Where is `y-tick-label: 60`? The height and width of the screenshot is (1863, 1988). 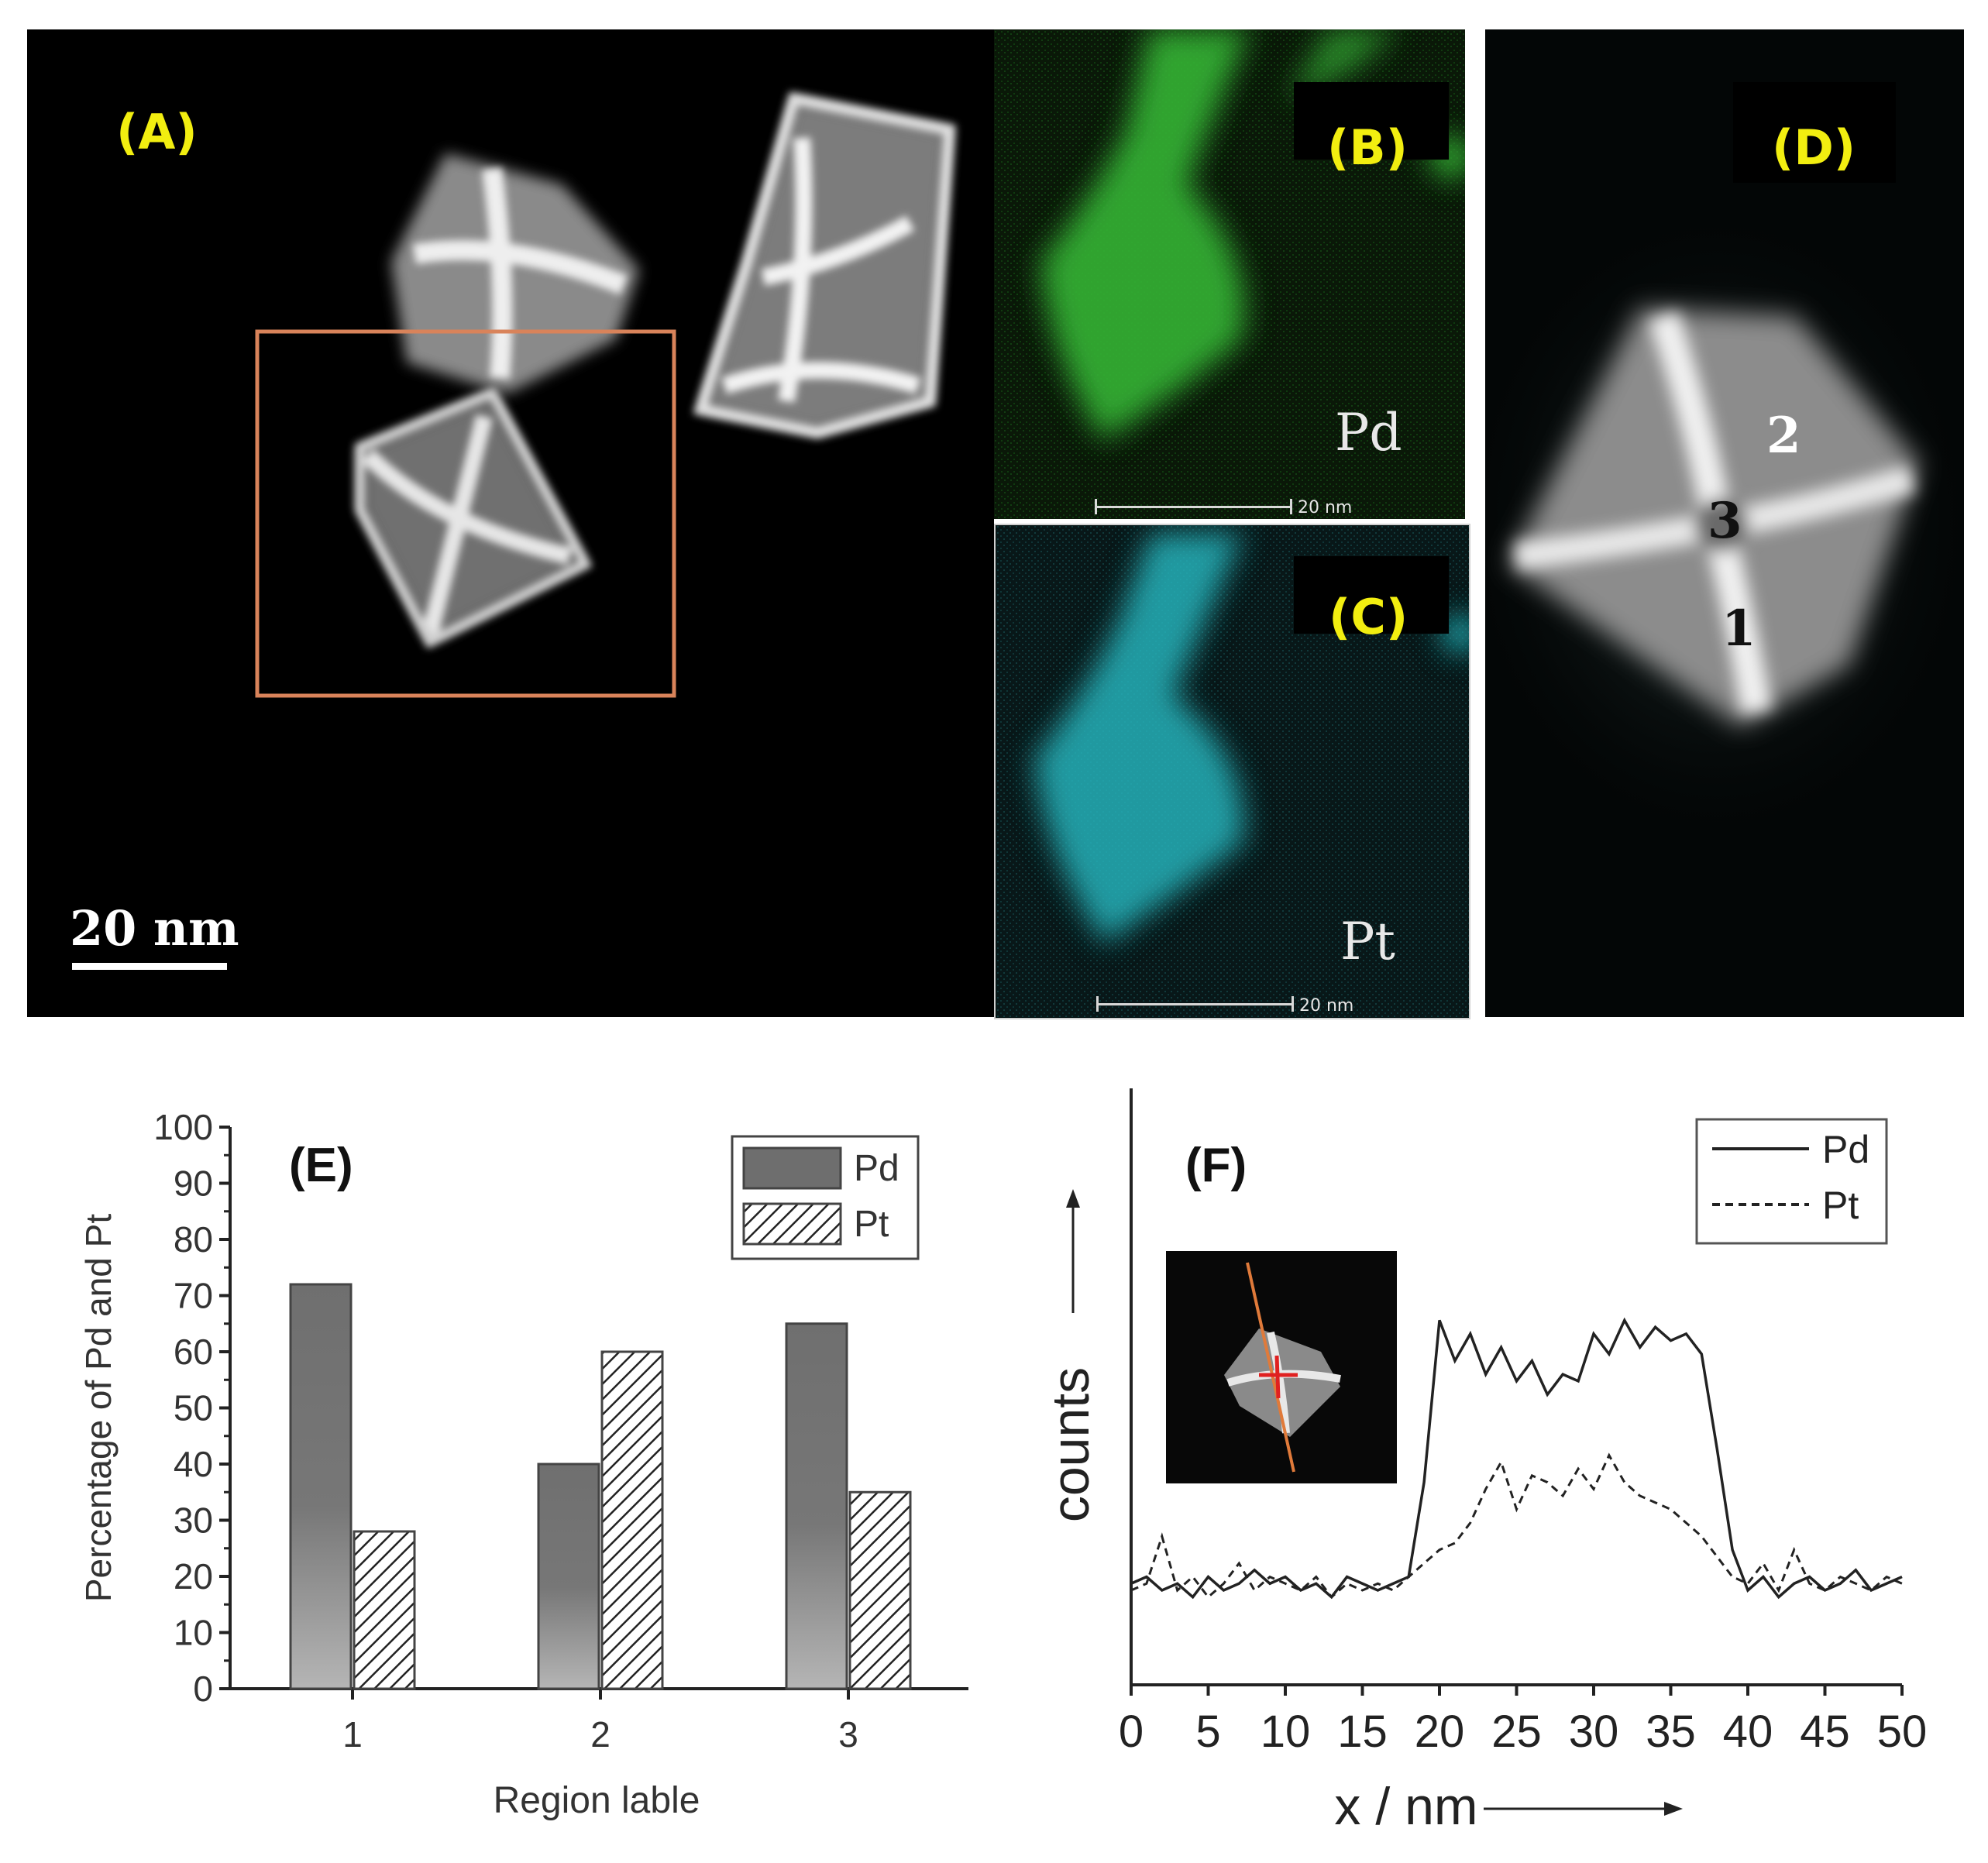 y-tick-label: 60 is located at coordinates (193, 1352).